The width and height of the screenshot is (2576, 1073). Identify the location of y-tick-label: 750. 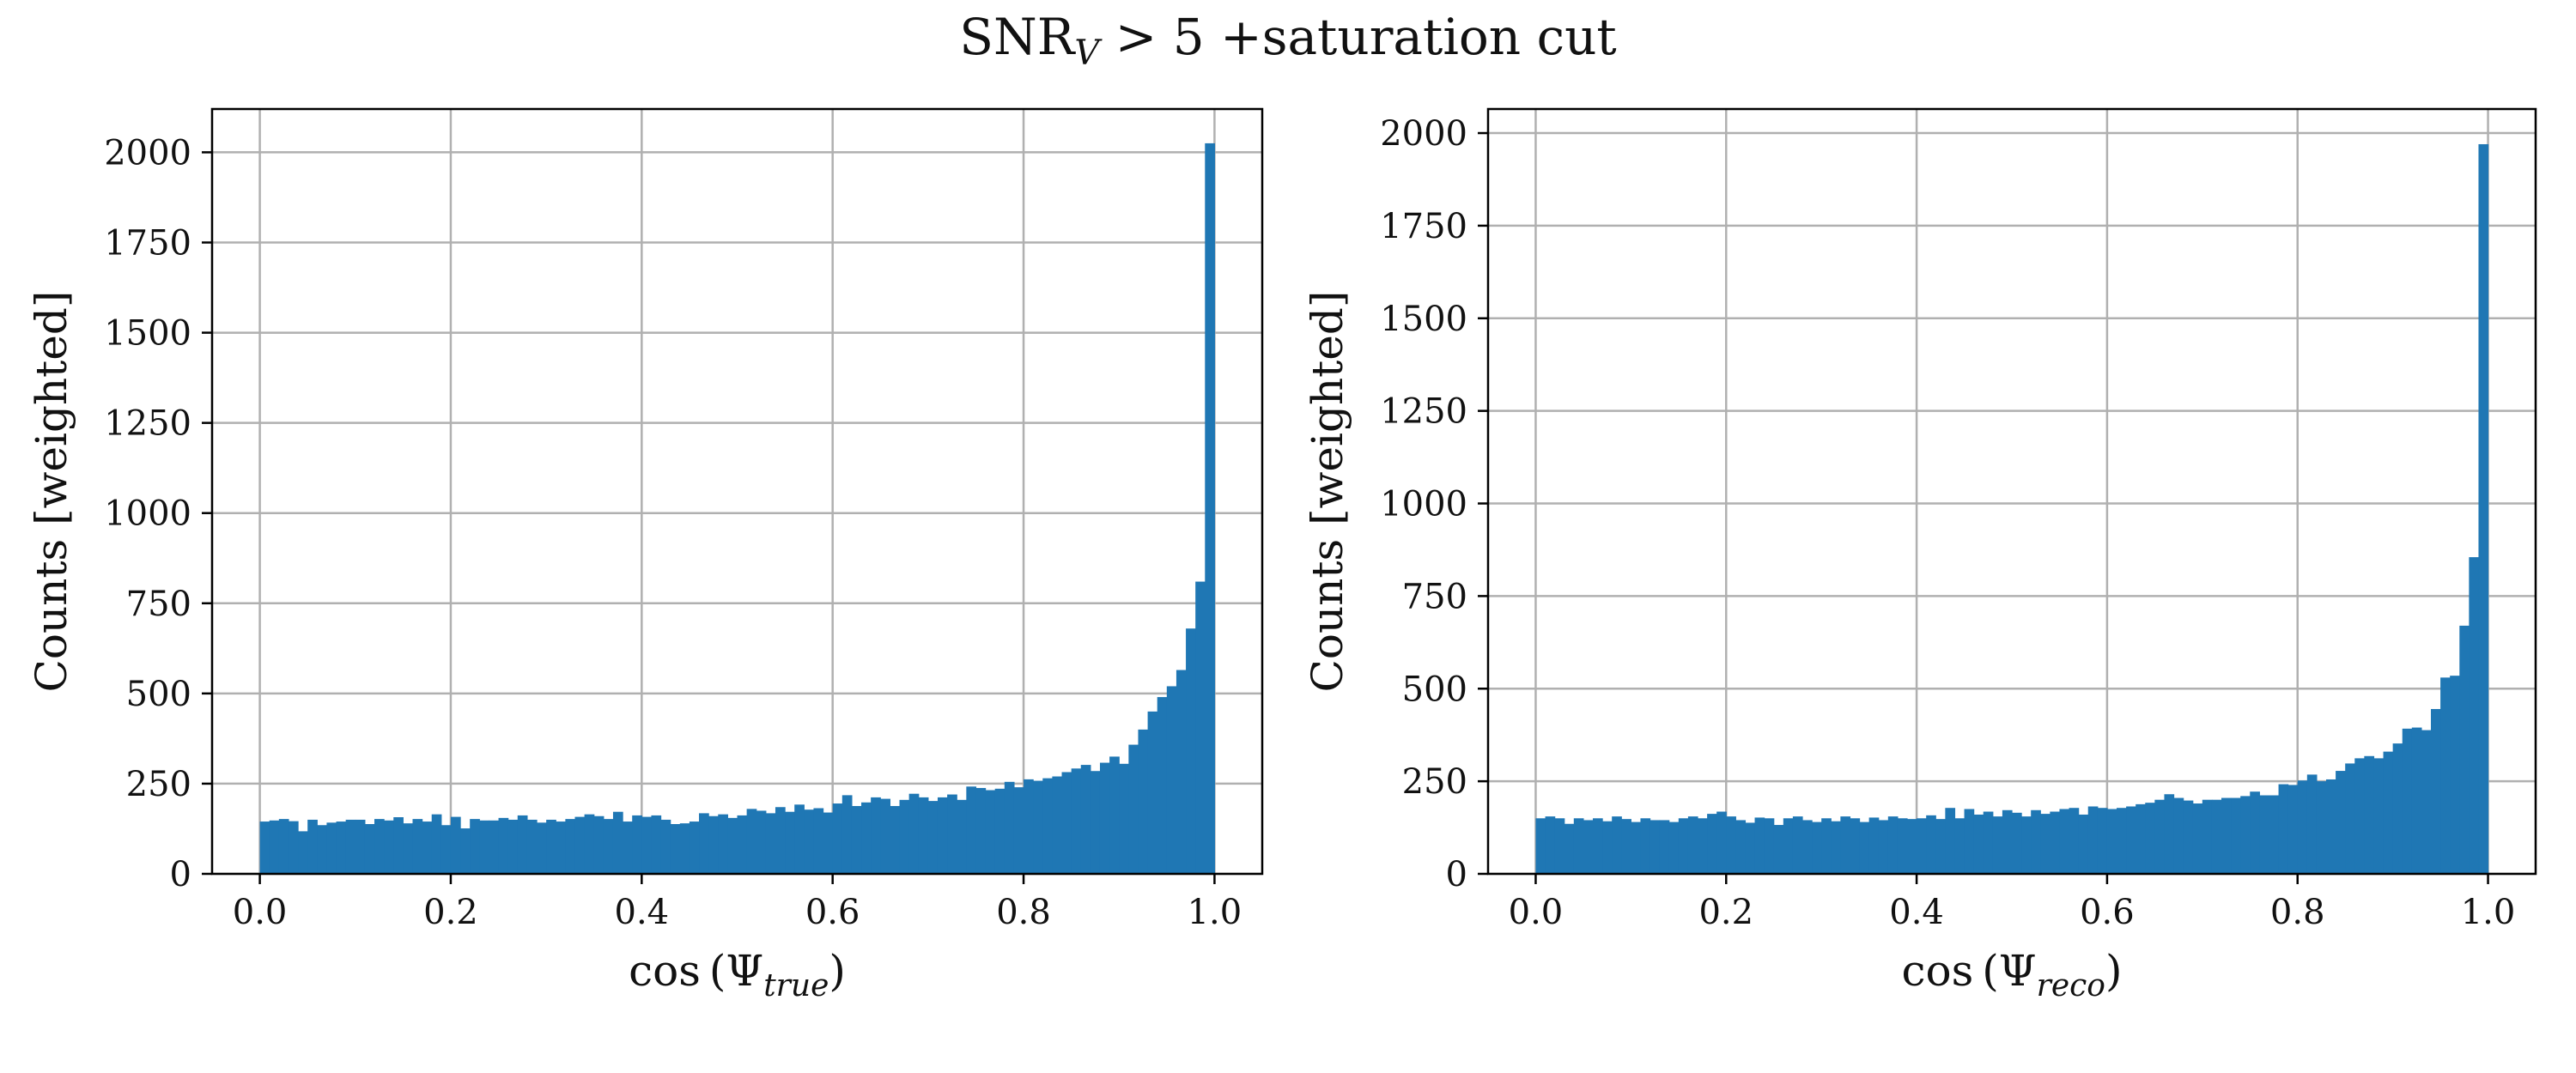
(1434, 596).